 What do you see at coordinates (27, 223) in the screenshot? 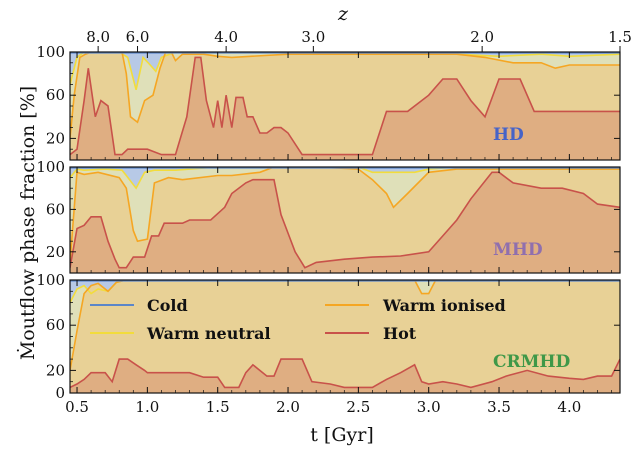
I see `y-axis-label: Ṁoutflow phase fraction [%]` at bounding box center [27, 223].